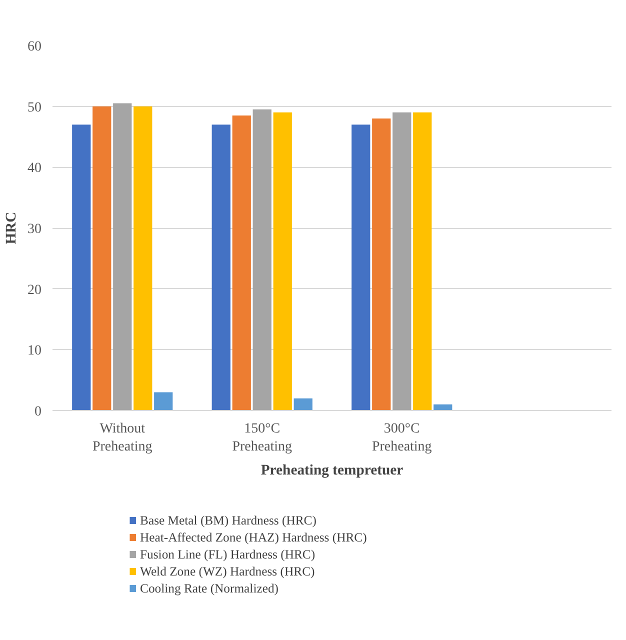 The image size is (626, 640). Describe the element at coordinates (35, 47) in the screenshot. I see `y-tick-label: 60` at that location.